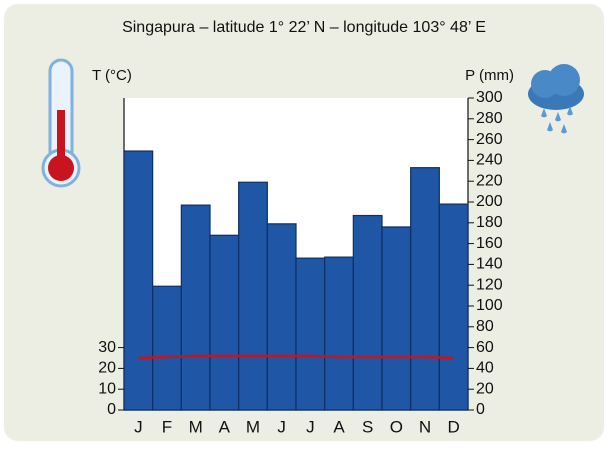 The height and width of the screenshot is (450, 608). Describe the element at coordinates (485, 368) in the screenshot. I see `y2-tick-label: 40` at that location.